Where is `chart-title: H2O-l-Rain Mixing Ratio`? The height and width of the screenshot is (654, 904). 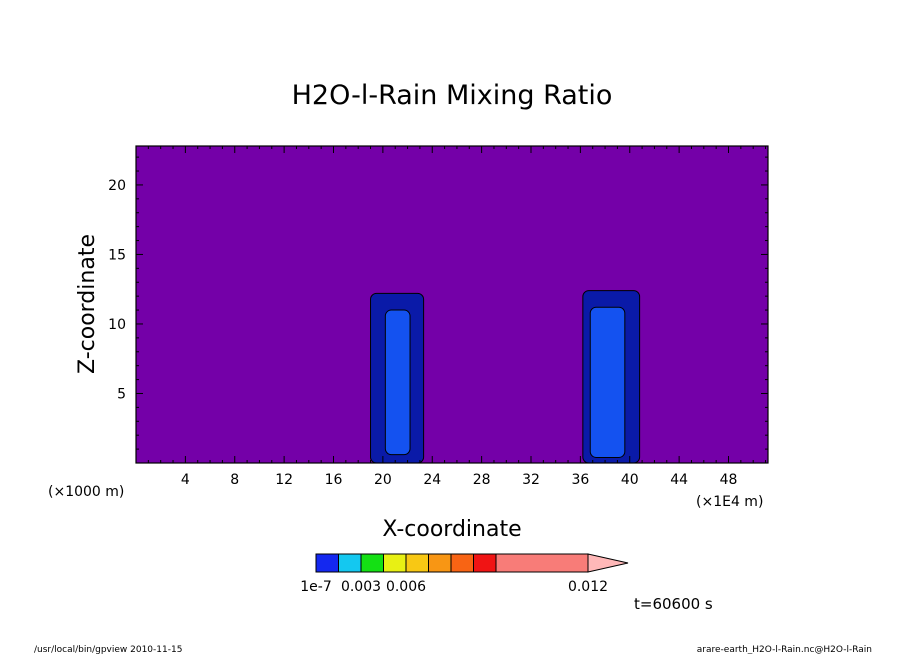 chart-title: H2O-l-Rain Mixing Ratio is located at coordinates (452, 95).